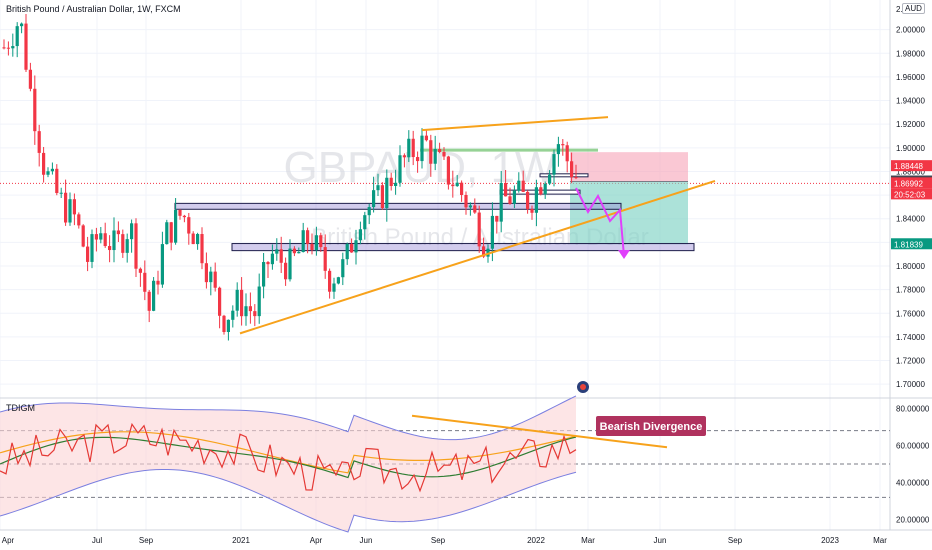 The width and height of the screenshot is (932, 550). Describe the element at coordinates (146, 540) in the screenshot. I see `time-label: Sep` at that location.